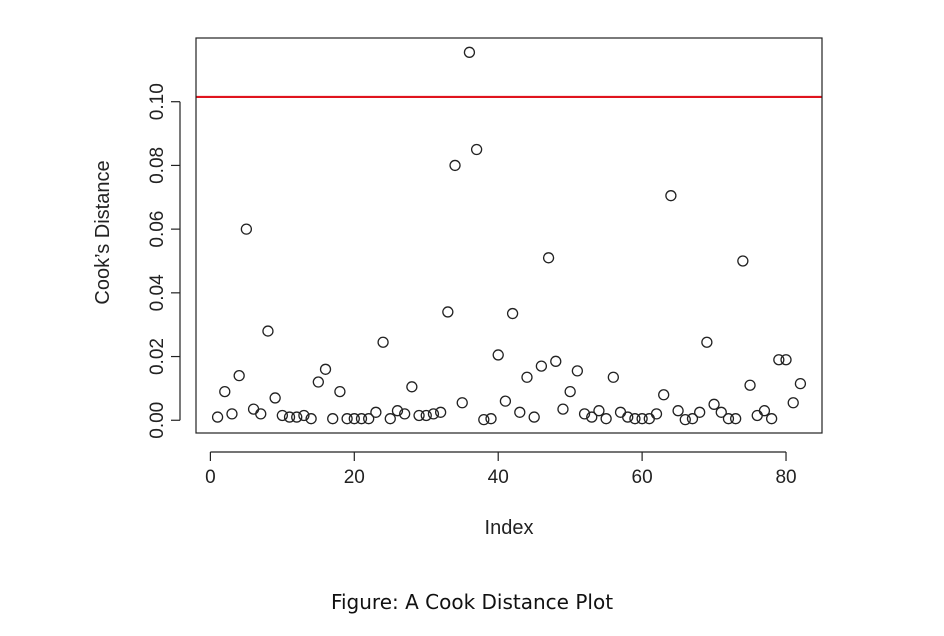  What do you see at coordinates (164, 261) in the screenshot?
I see `y-axis: 0.00 0.02 0.04 0.06 0.08 0.10` at bounding box center [164, 261].